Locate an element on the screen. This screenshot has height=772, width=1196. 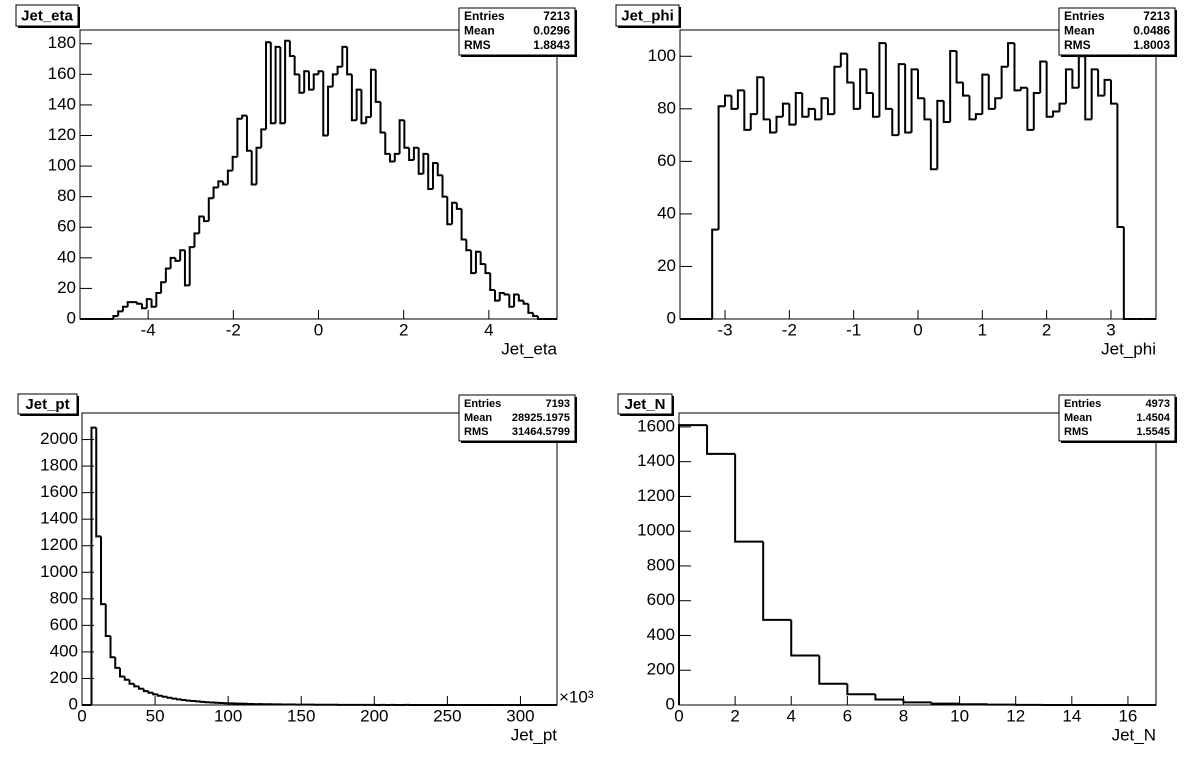
x-tick-label: 16 is located at coordinates (1127, 715).